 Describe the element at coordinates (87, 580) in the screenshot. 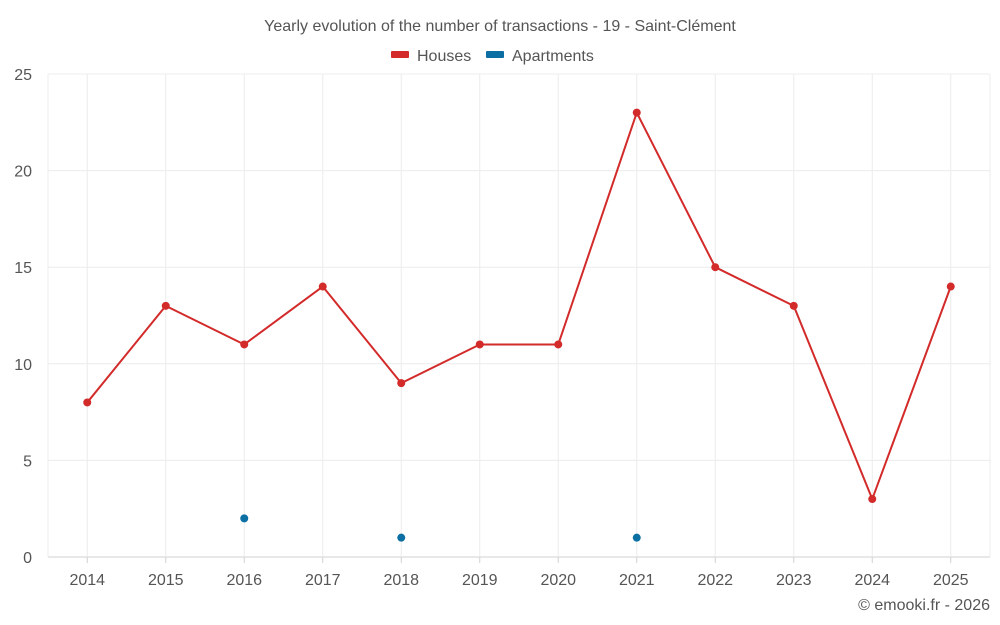

I see `x-tick-label: 2014` at that location.